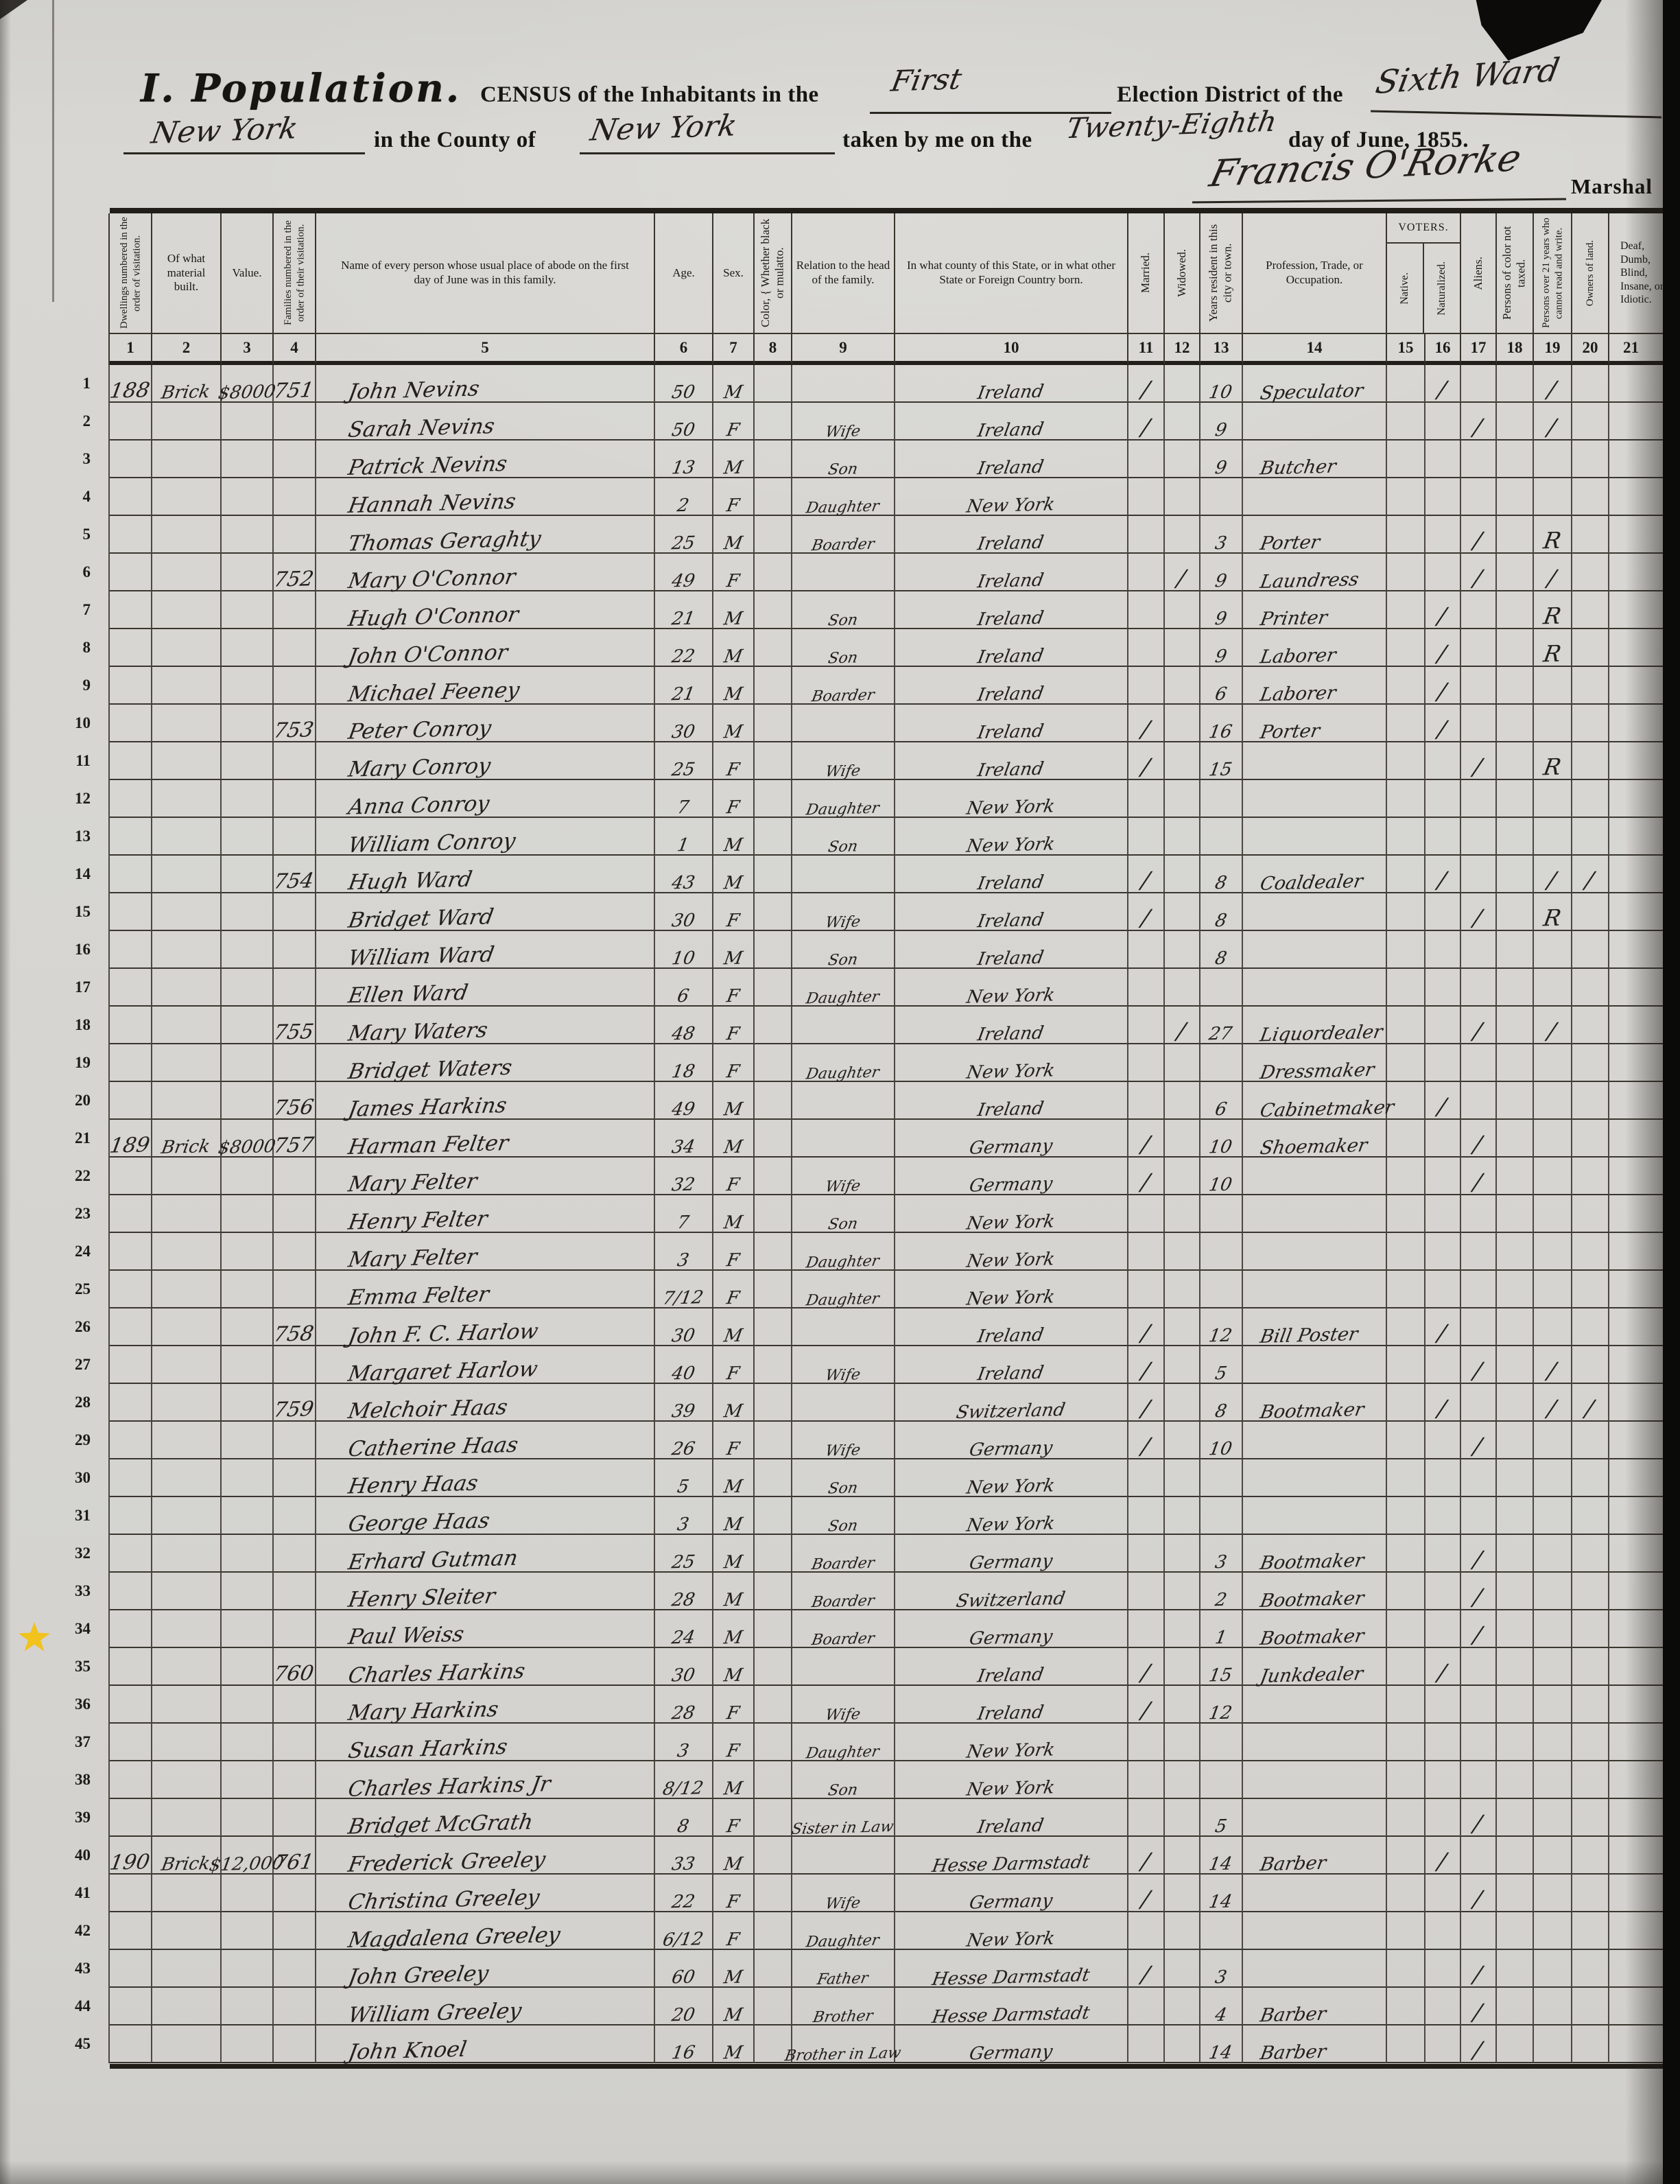  Describe the element at coordinates (1378, 140) in the screenshot. I see `date-label: day of June, 1855.` at that location.